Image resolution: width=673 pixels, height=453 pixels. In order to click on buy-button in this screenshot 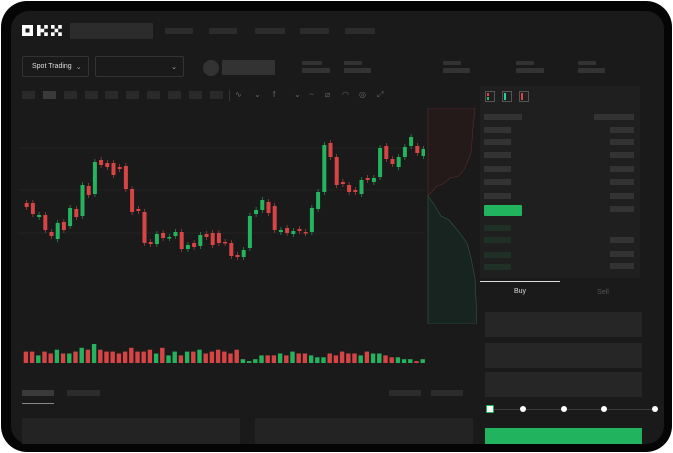, I will do `click(563, 436)`.